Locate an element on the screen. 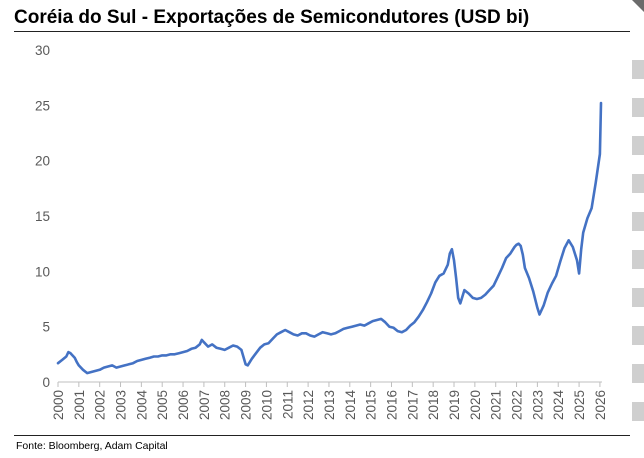 This screenshot has height=458, width=644. y-tick-label: 25 is located at coordinates (42, 105).